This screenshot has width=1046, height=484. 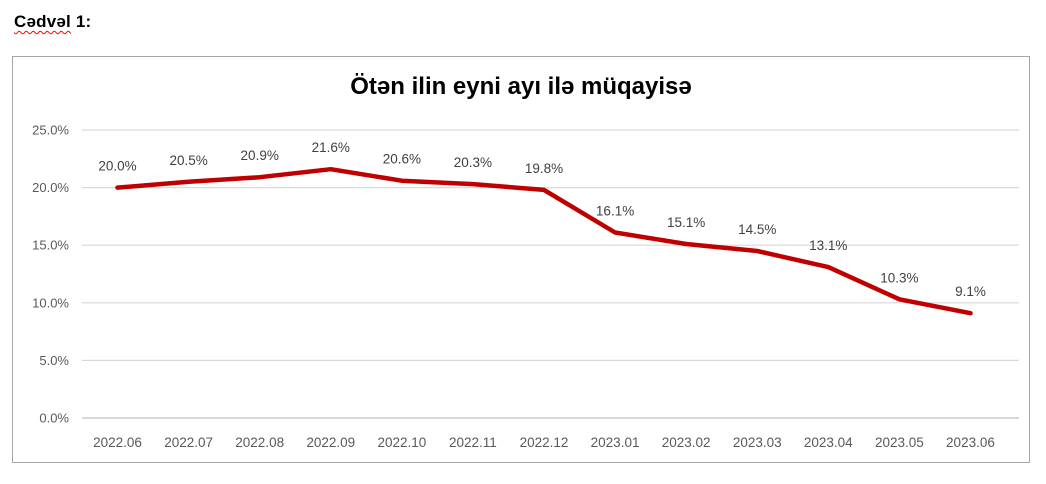 I want to click on x-tick-label: 2022.12, so click(x=544, y=442).